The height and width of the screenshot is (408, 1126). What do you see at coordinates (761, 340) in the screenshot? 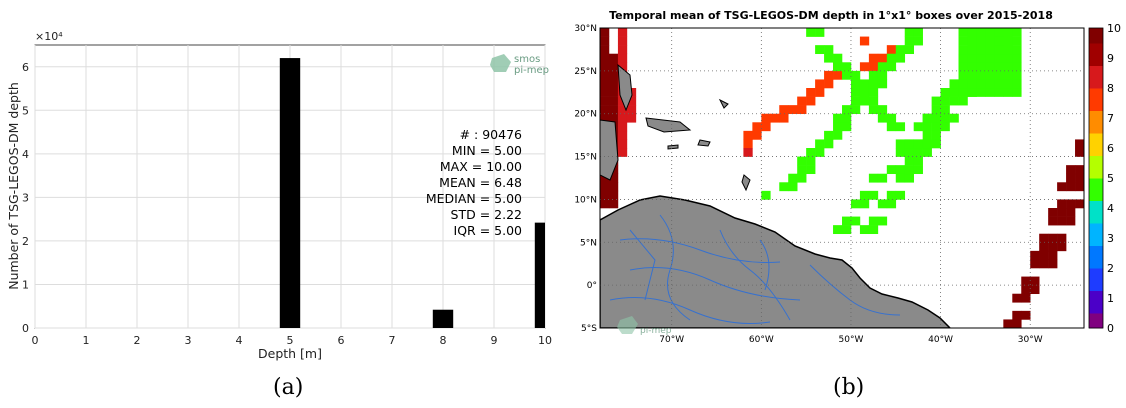
I see `lon-tick-label: 60°W` at bounding box center [761, 340].